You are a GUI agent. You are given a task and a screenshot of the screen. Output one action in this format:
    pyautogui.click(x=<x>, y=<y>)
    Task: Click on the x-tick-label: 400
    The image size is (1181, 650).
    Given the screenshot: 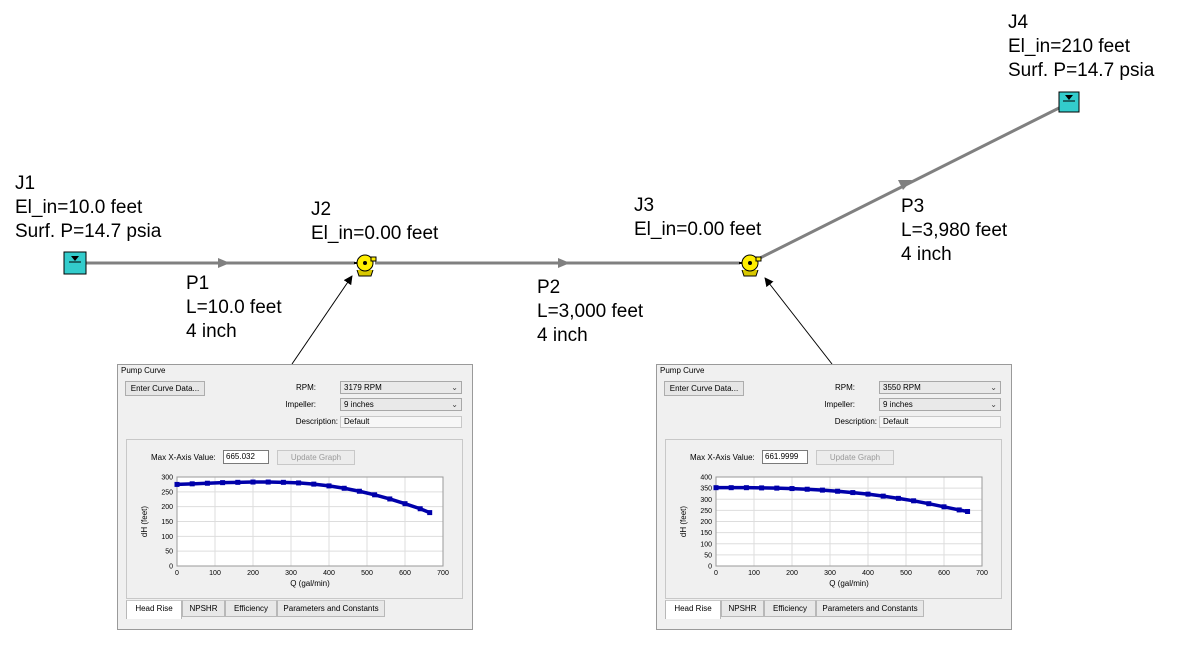 What is the action you would take?
    pyautogui.click(x=329, y=573)
    